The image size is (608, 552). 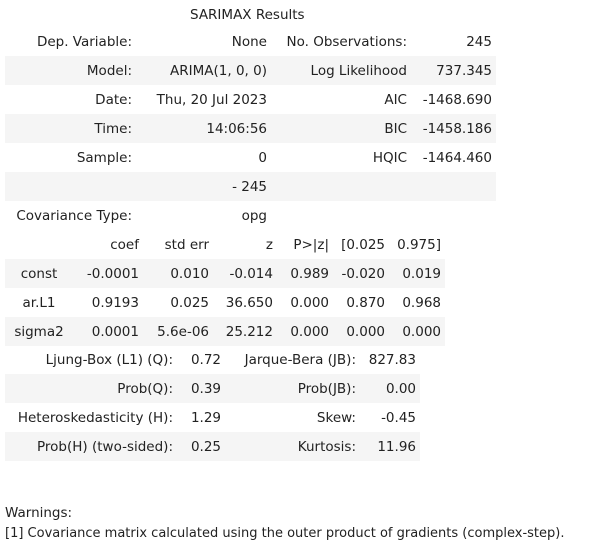 I want to click on summary-value: -1464.460, so click(x=457, y=157).